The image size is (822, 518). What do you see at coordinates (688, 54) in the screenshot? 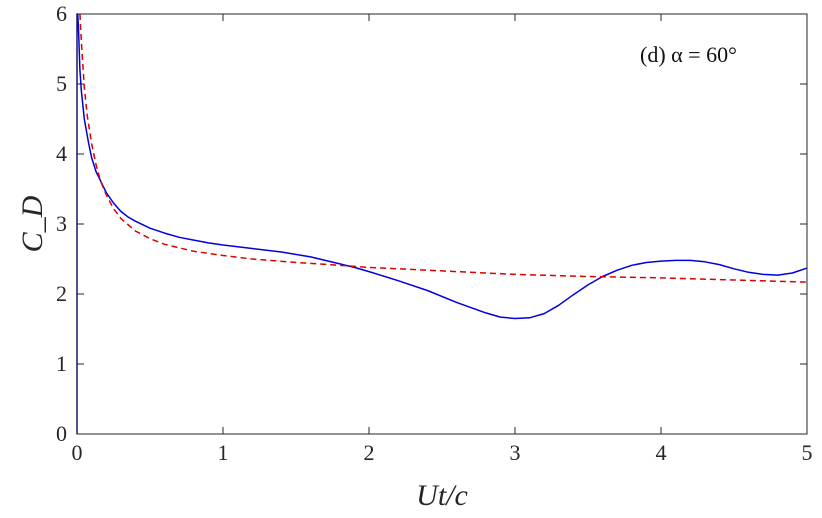
I see `annotation-label: (d) α = 60°` at bounding box center [688, 54].